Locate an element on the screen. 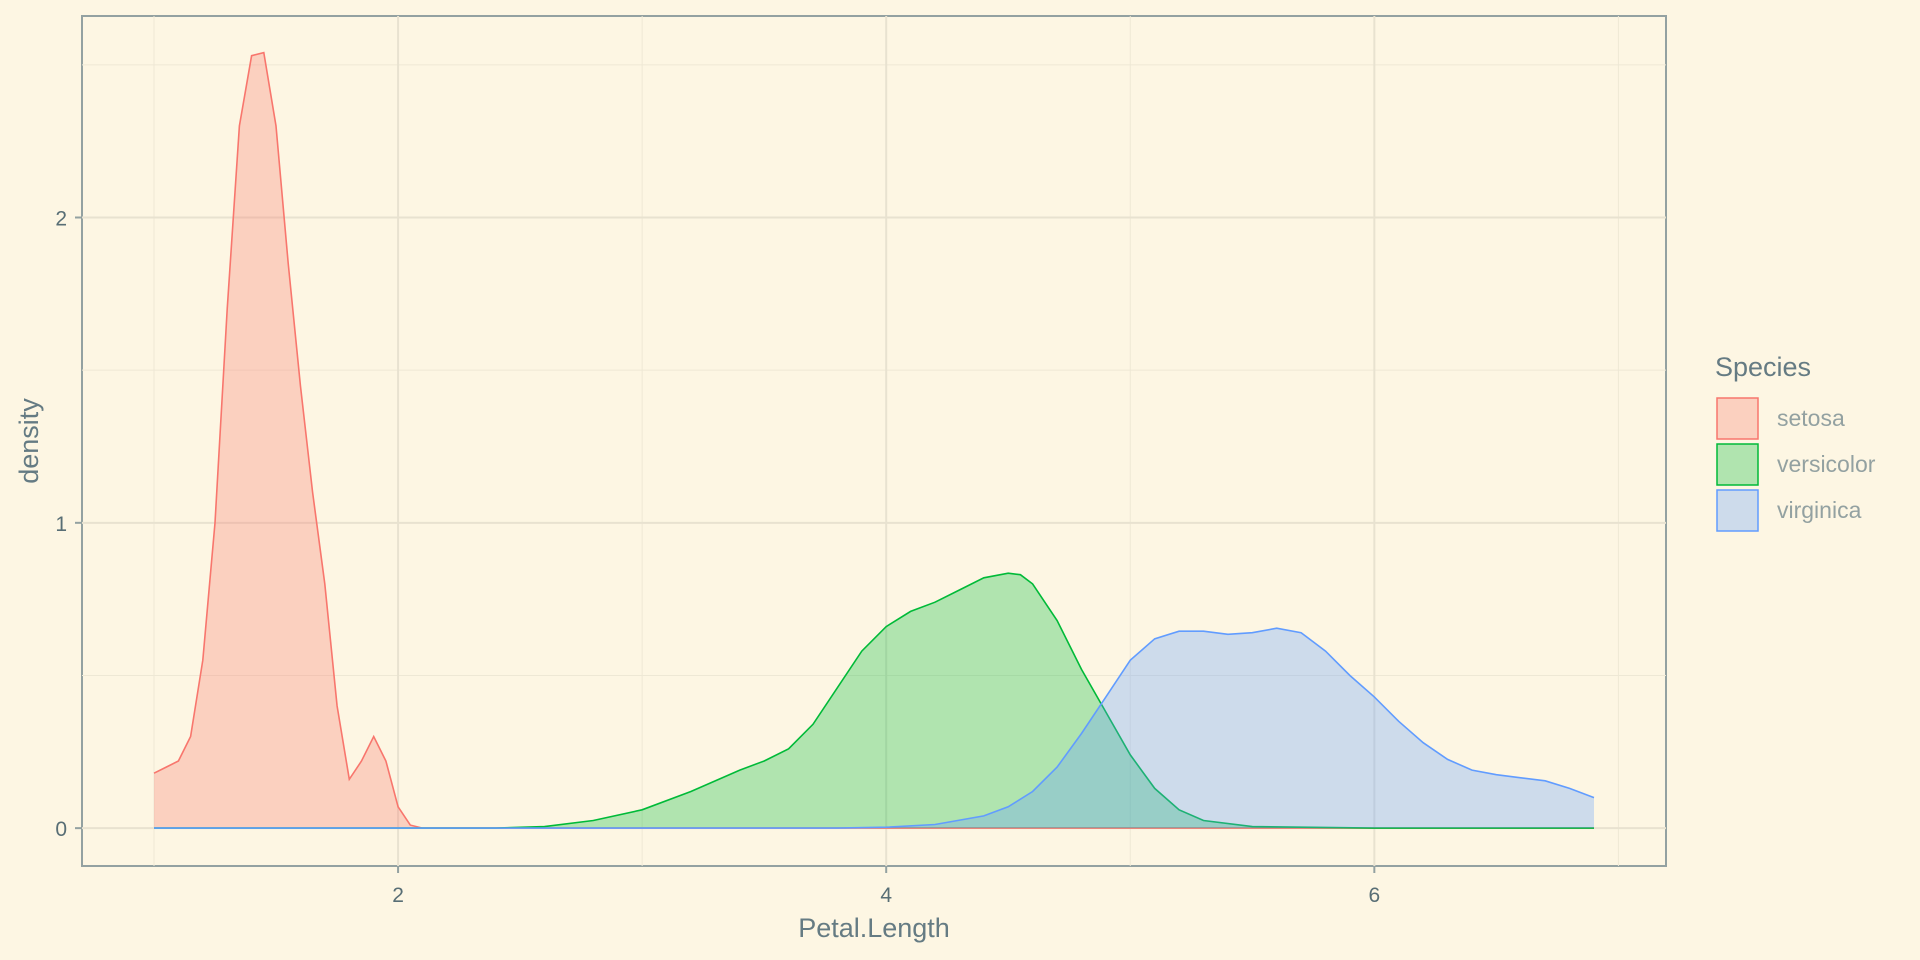  y-axis-ticks: 0 1 2 is located at coordinates (68, 524).